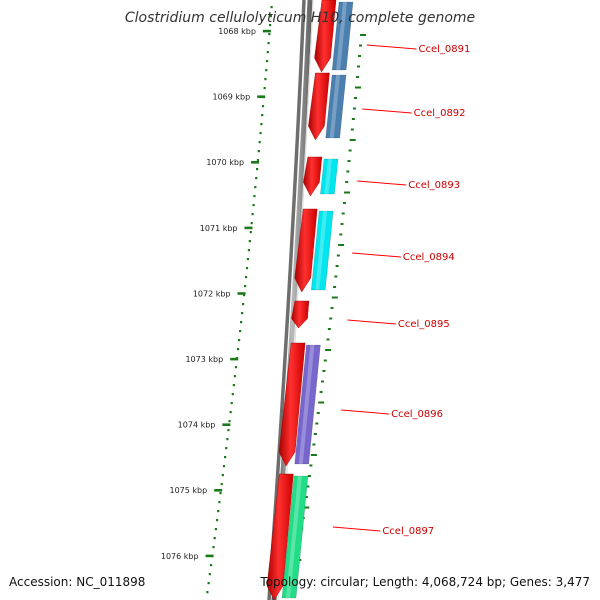 The width and height of the screenshot is (600, 600). I want to click on tick-label: 1072 kbp, so click(212, 293).